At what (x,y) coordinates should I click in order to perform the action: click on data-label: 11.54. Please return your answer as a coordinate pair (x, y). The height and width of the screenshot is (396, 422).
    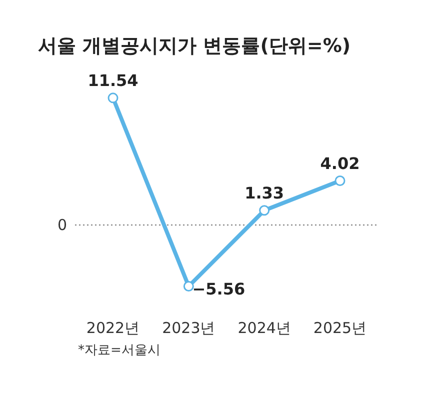
    Looking at the image, I should click on (113, 80).